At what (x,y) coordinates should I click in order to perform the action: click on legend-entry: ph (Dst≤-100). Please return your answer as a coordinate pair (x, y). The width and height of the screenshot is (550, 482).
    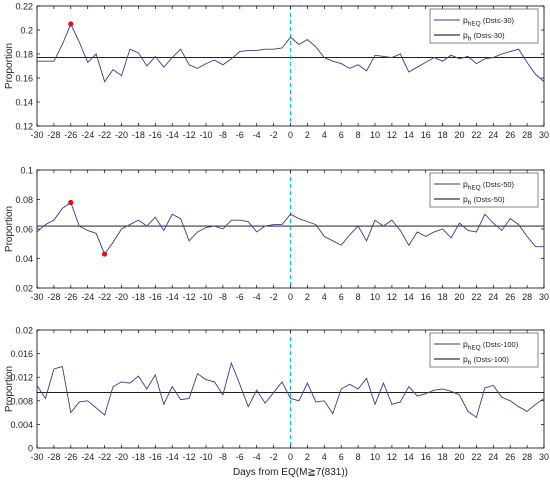
    Looking at the image, I should click on (486, 360).